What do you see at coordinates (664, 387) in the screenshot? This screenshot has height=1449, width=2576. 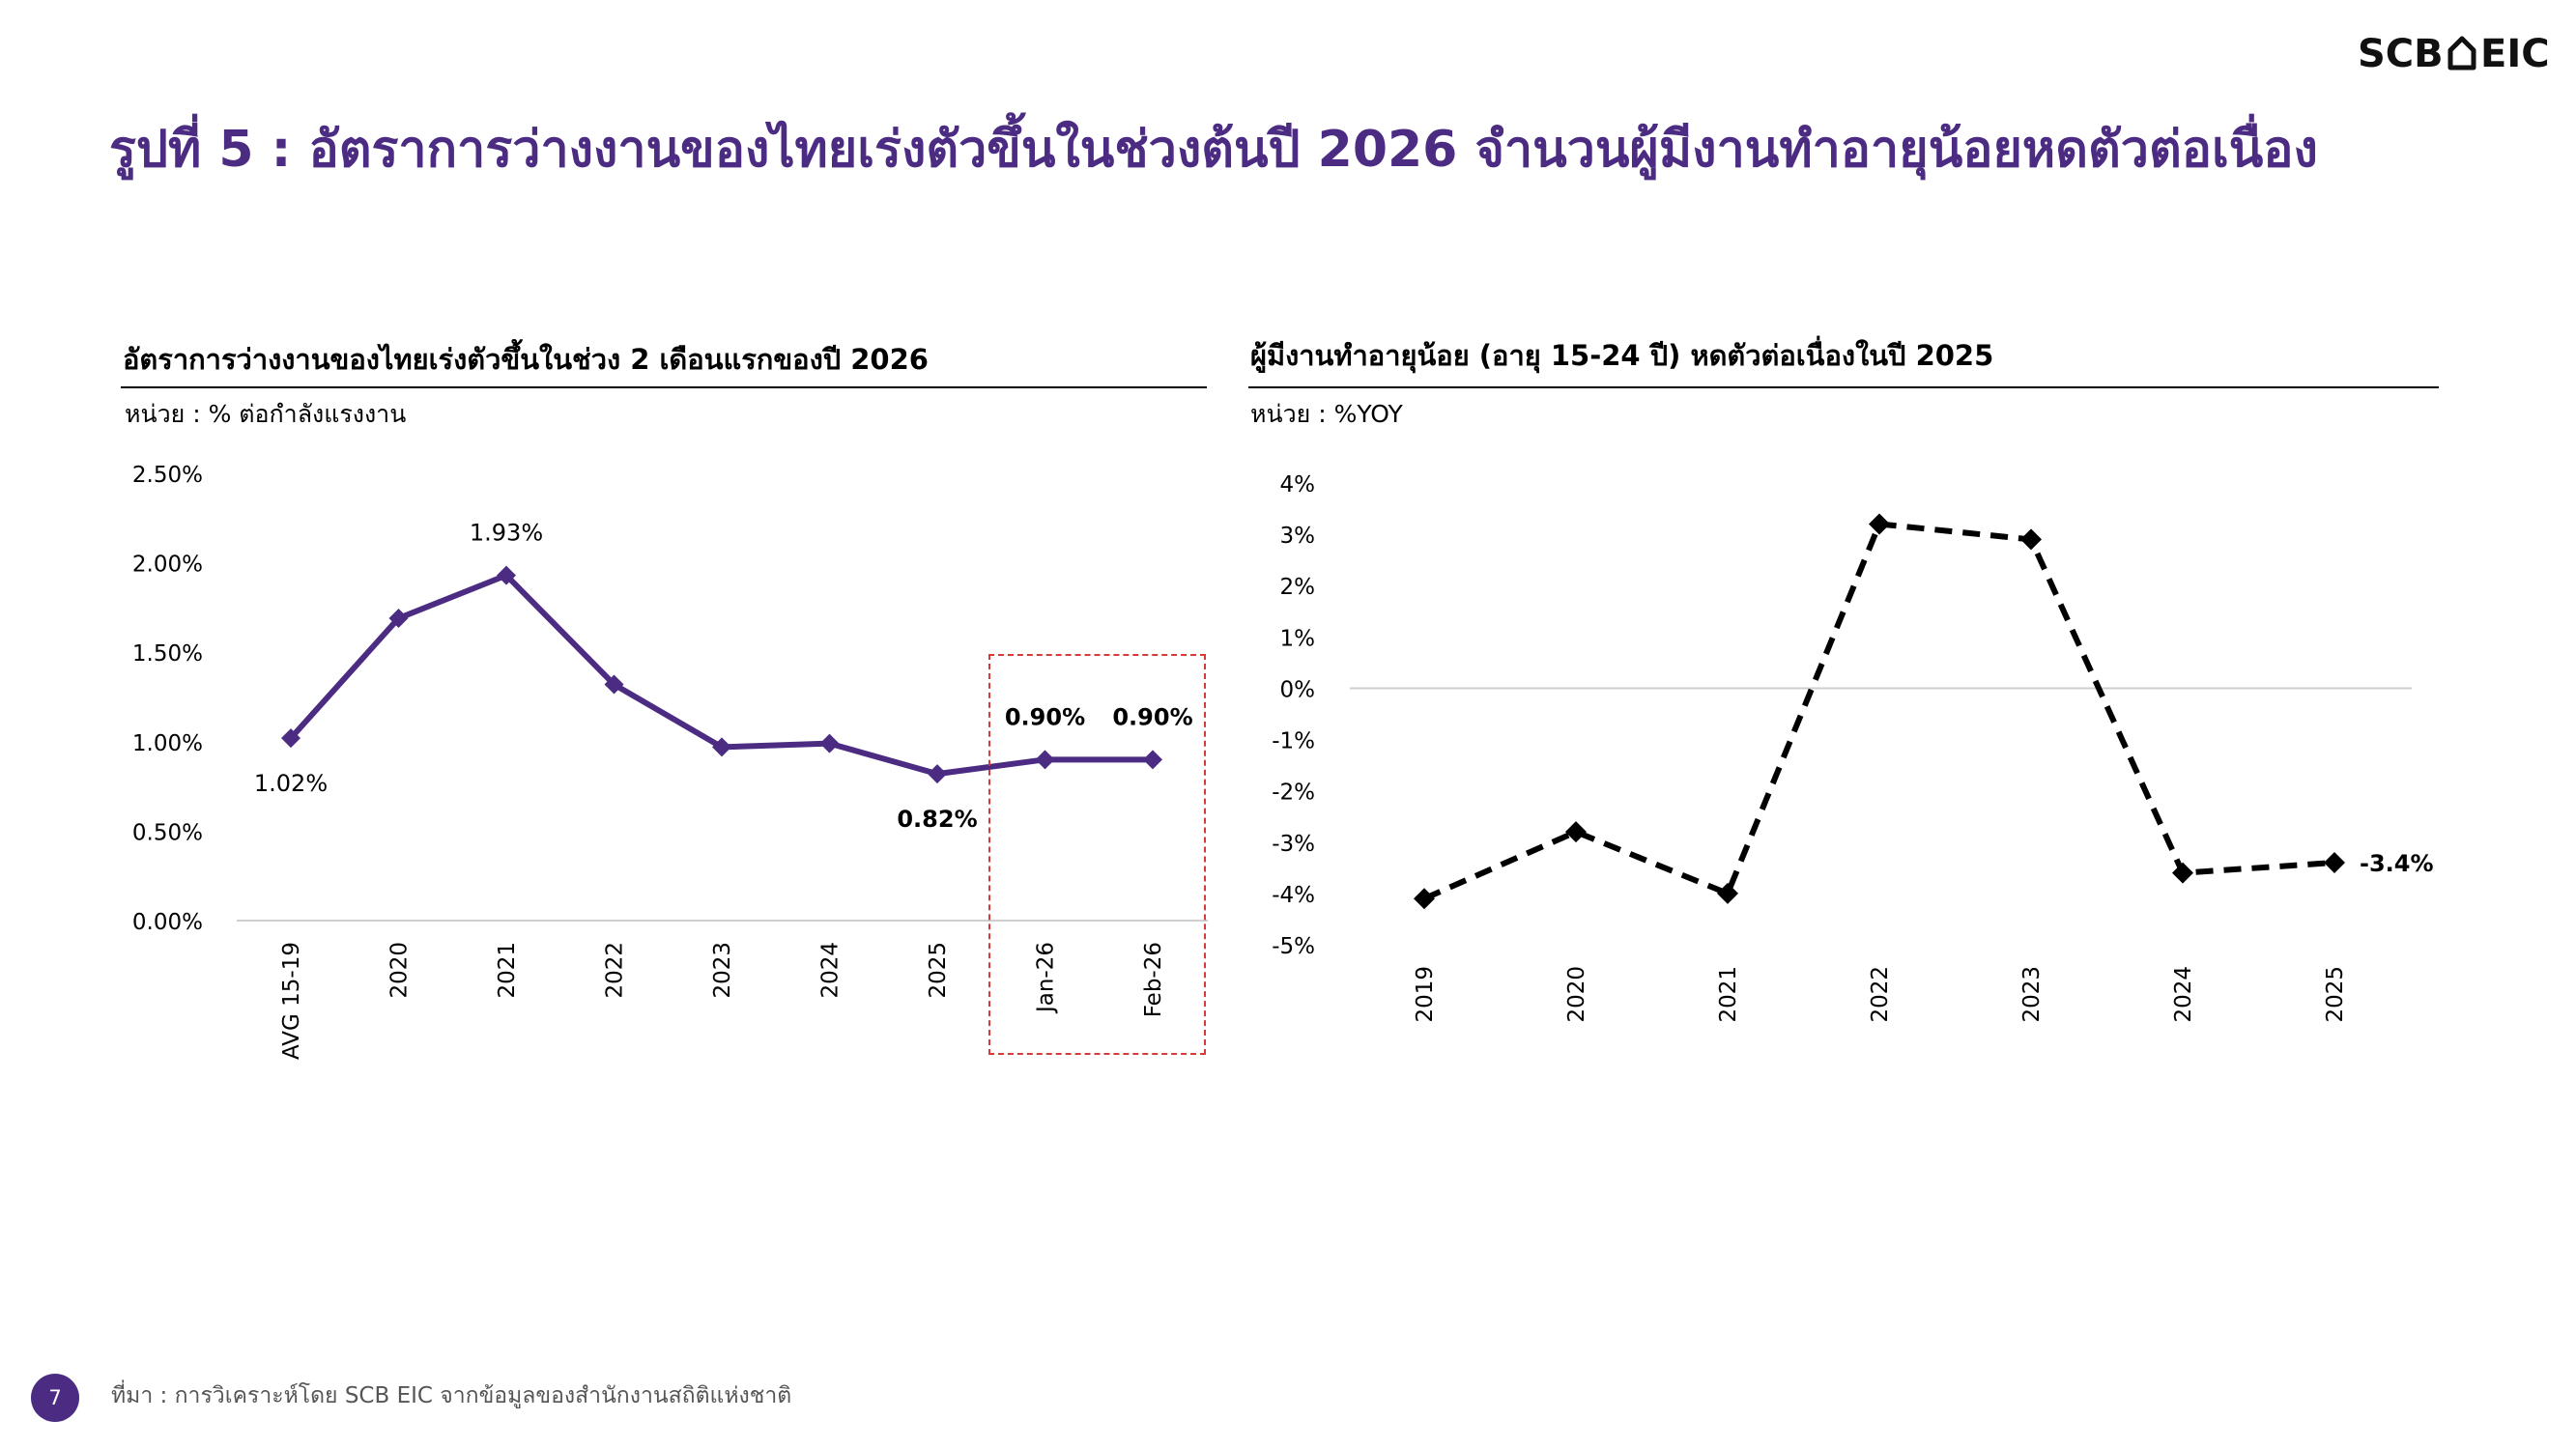 I see `left-chart-rule` at bounding box center [664, 387].